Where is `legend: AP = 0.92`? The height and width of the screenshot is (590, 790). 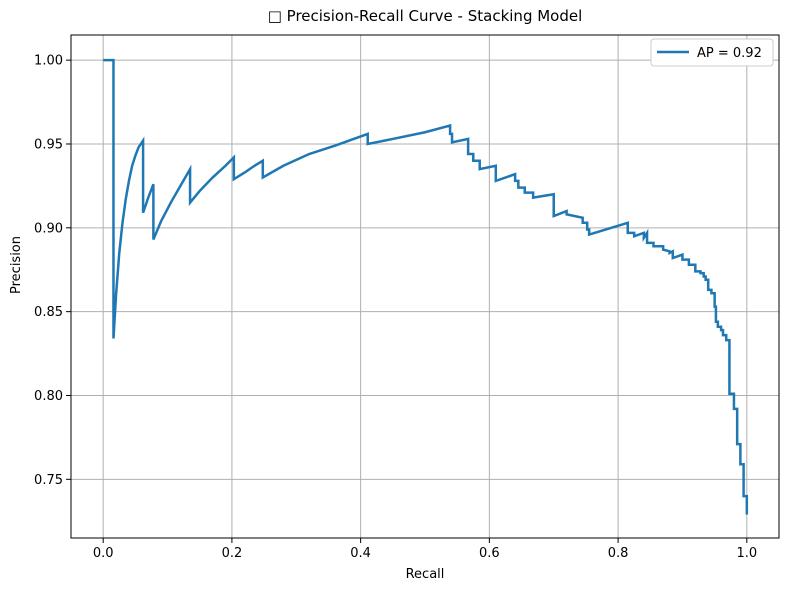
legend: AP = 0.92 is located at coordinates (712, 52).